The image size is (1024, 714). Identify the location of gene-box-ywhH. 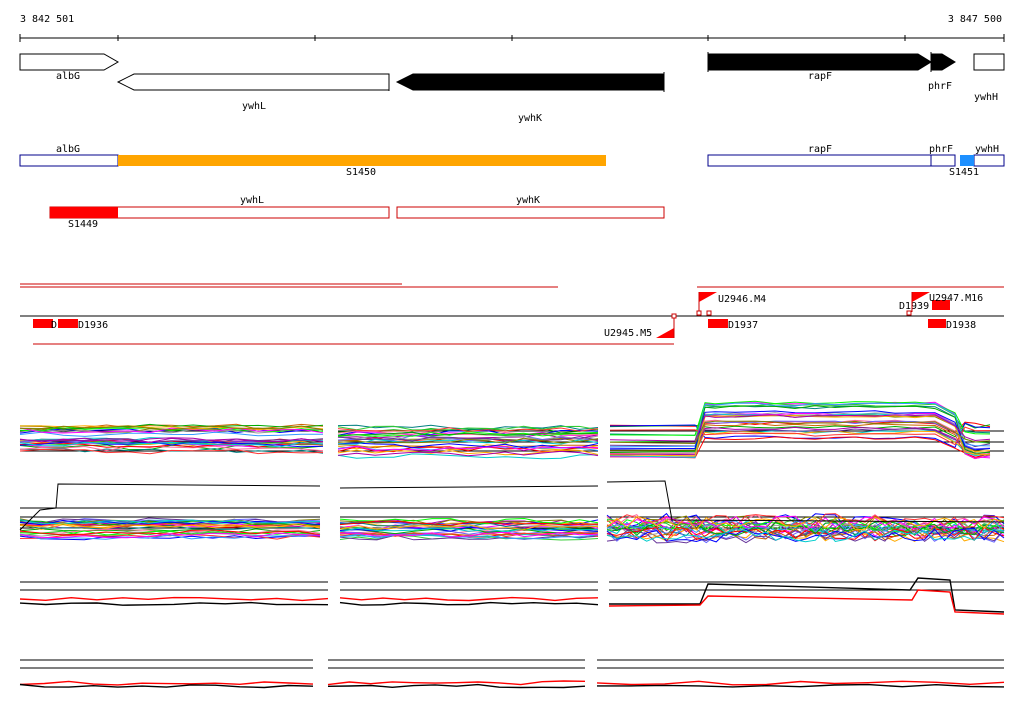
(989, 160).